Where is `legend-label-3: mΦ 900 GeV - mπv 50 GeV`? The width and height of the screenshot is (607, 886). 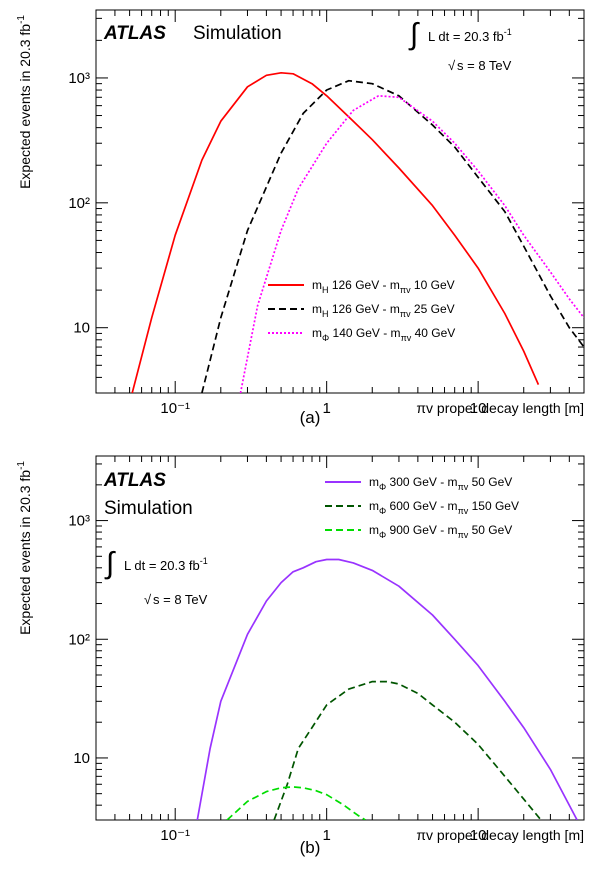 legend-label-3: mΦ 900 GeV - mπv 50 GeV is located at coordinates (440, 531).